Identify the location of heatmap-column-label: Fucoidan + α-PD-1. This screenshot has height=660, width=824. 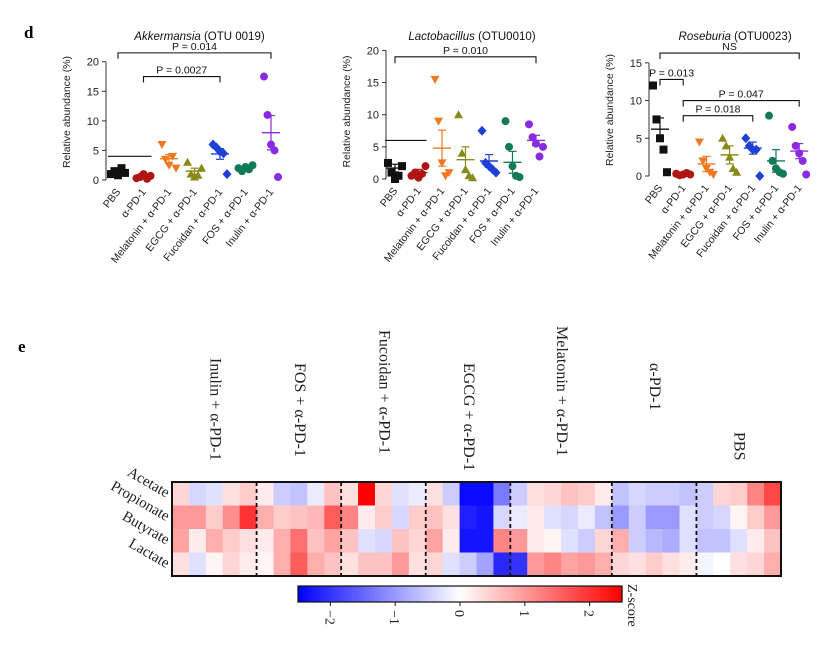
(383, 392).